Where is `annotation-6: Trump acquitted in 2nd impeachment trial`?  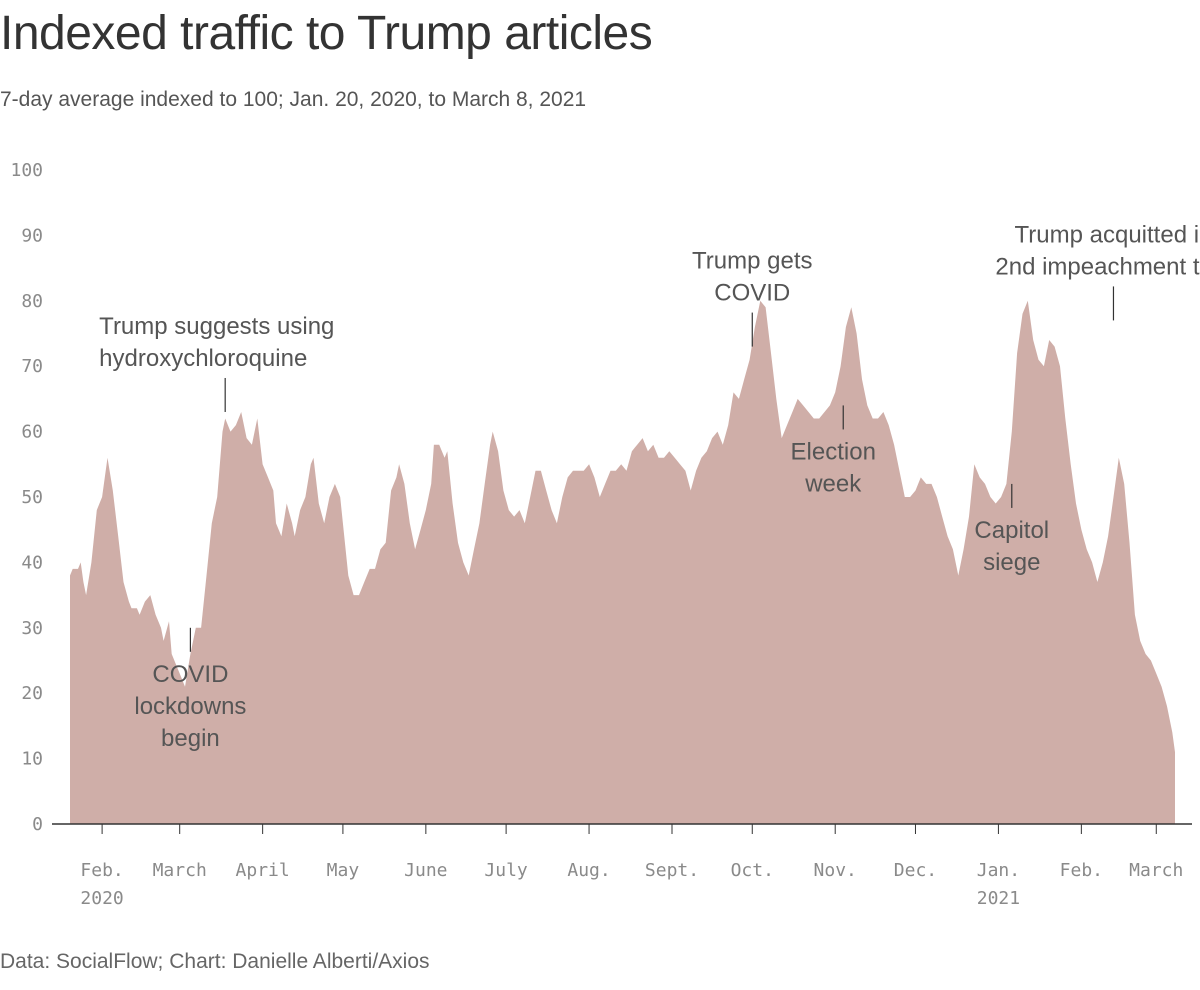 annotation-6: Trump acquitted in 2nd impeachment trial is located at coordinates (1097, 271).